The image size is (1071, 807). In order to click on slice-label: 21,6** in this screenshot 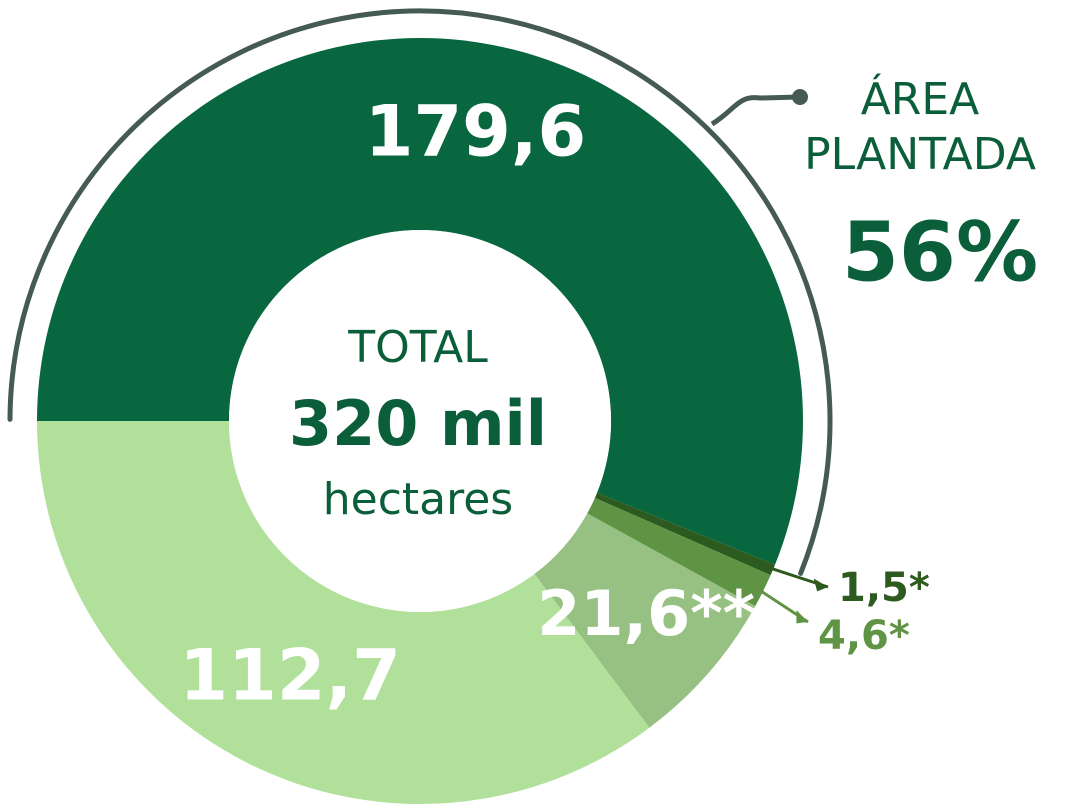, I will do `click(646, 613)`.